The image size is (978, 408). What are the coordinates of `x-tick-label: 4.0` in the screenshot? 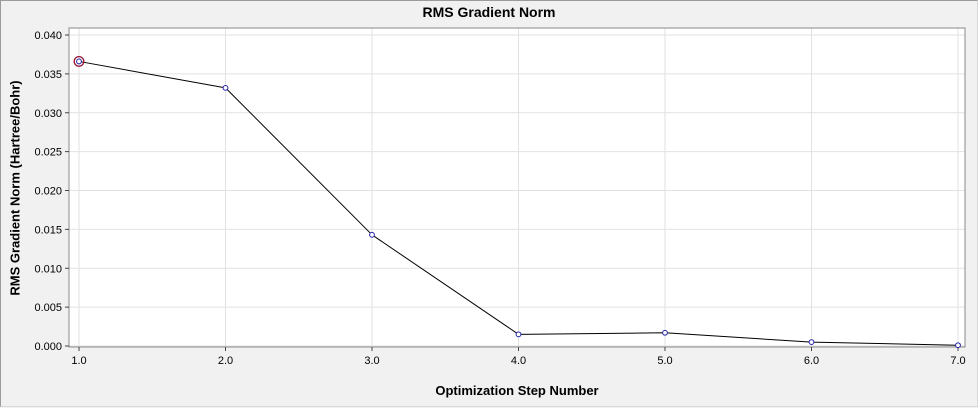 It's located at (518, 361).